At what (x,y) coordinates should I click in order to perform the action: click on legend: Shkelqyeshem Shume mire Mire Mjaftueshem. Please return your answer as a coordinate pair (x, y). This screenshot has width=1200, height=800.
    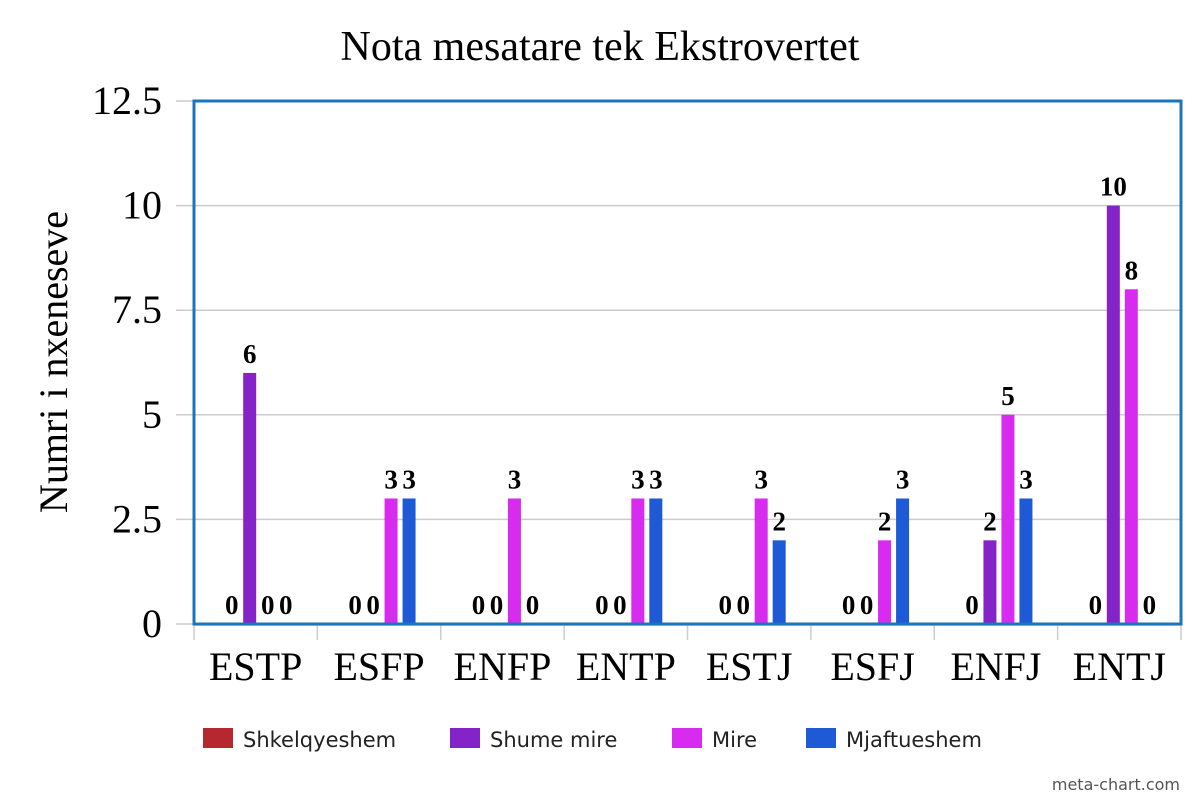
    Looking at the image, I should click on (592, 740).